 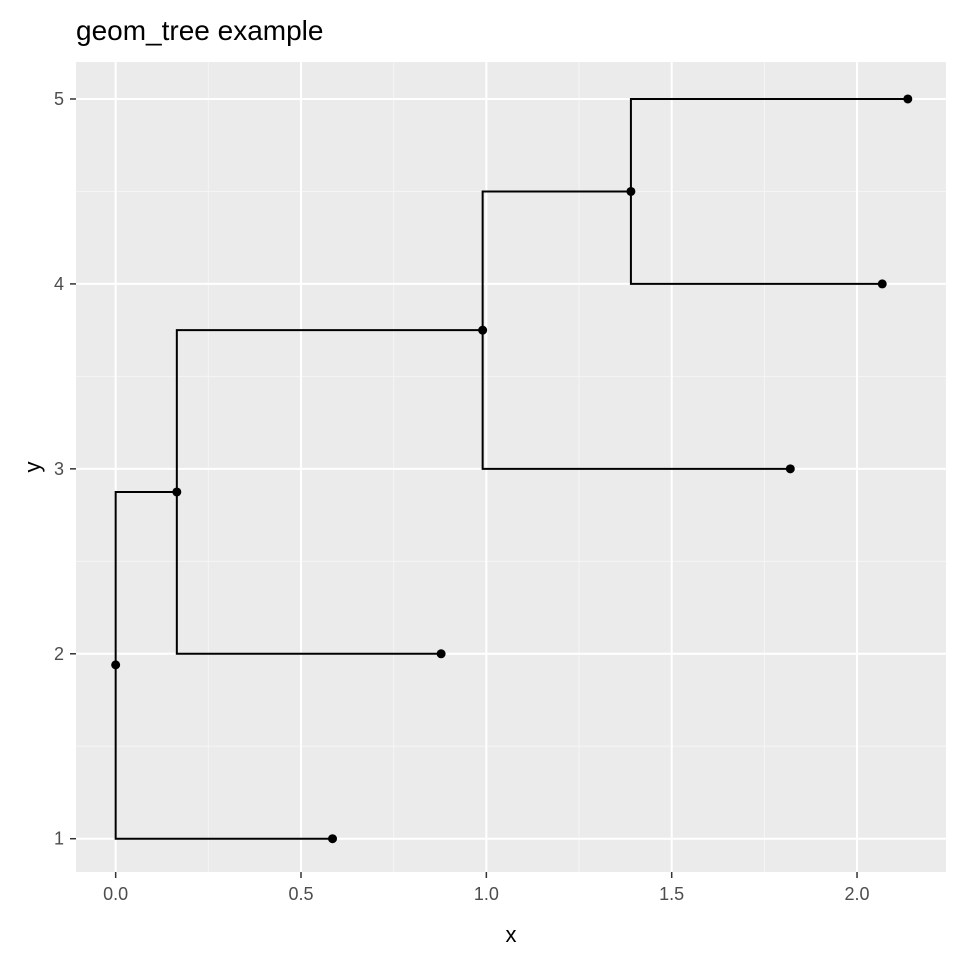 I want to click on x-axis-ticks: 0.0 0.5 1.0 1.5 2.0, so click(x=486, y=888).